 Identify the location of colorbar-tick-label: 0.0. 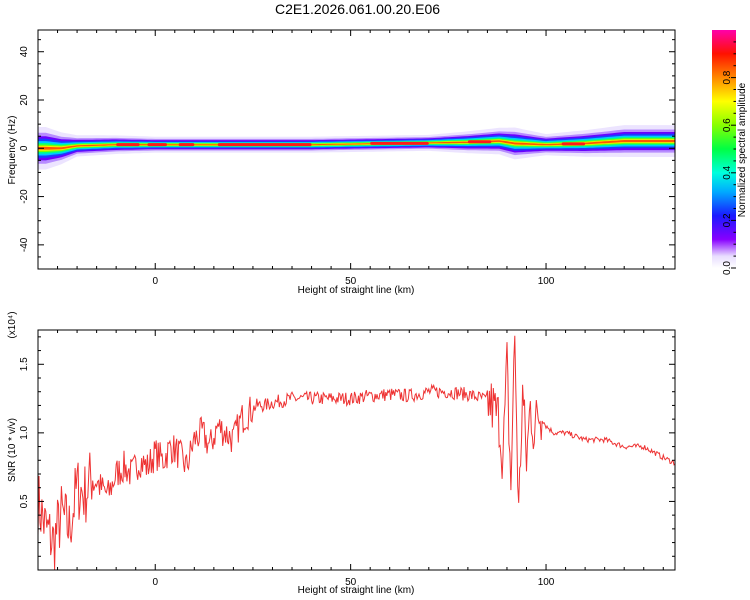
(727, 268).